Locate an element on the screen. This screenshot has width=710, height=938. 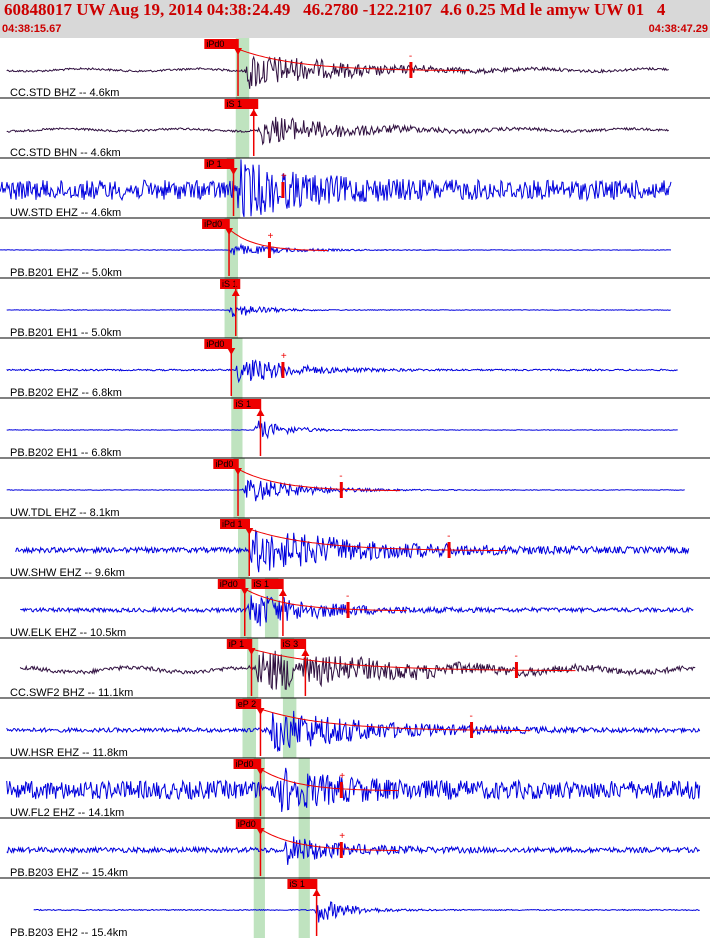
trace-label: CC.STD BHN -- 4.6km is located at coordinates (65, 153).